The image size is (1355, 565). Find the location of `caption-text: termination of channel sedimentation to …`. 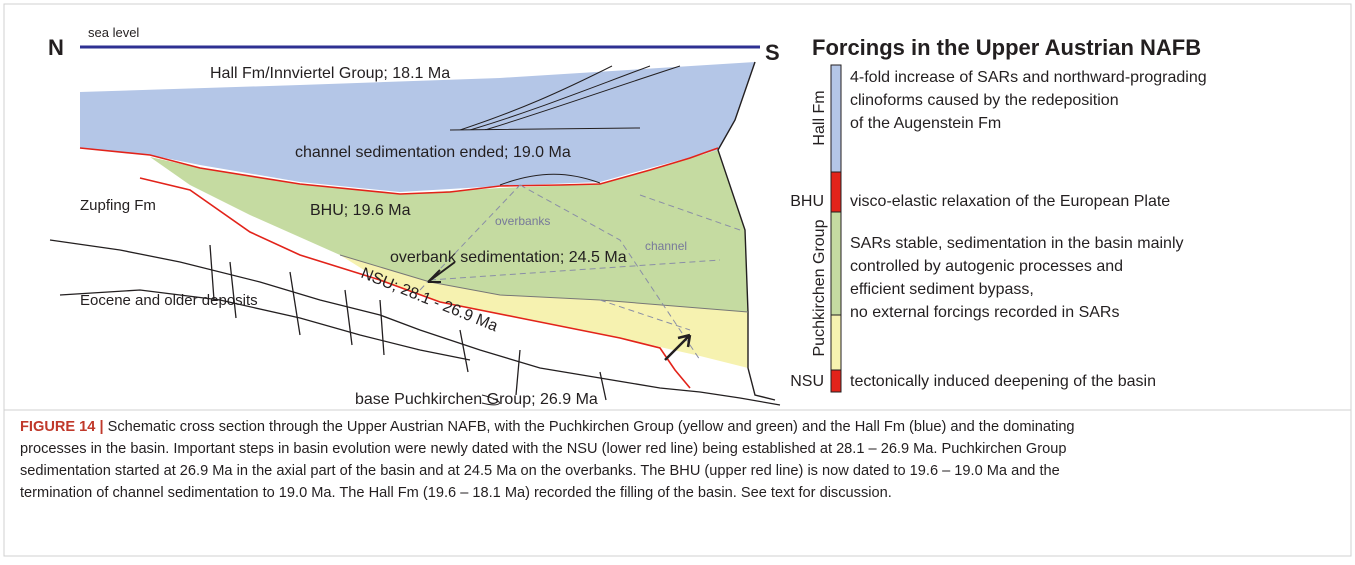

caption-text: termination of channel sedimentation to … is located at coordinates (456, 493).